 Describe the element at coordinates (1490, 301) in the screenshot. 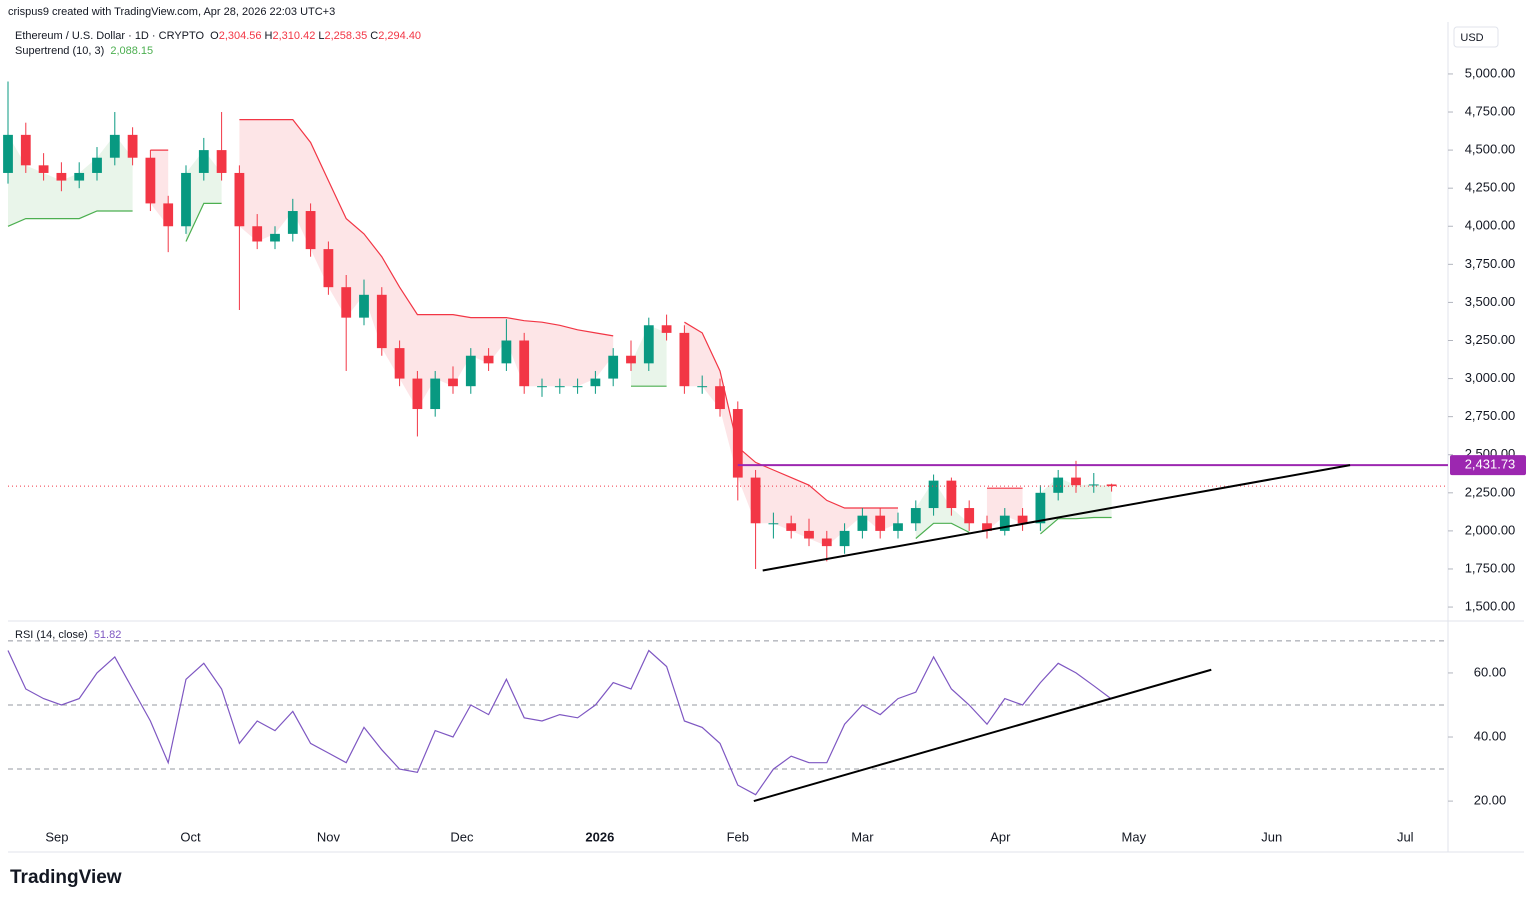

I see `y-tick-label: 3,500.00` at that location.